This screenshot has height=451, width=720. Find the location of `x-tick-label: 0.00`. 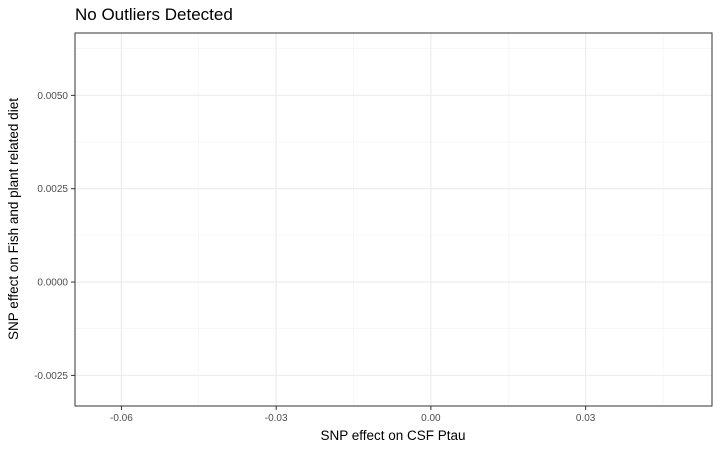

x-tick-label: 0.00 is located at coordinates (431, 418).